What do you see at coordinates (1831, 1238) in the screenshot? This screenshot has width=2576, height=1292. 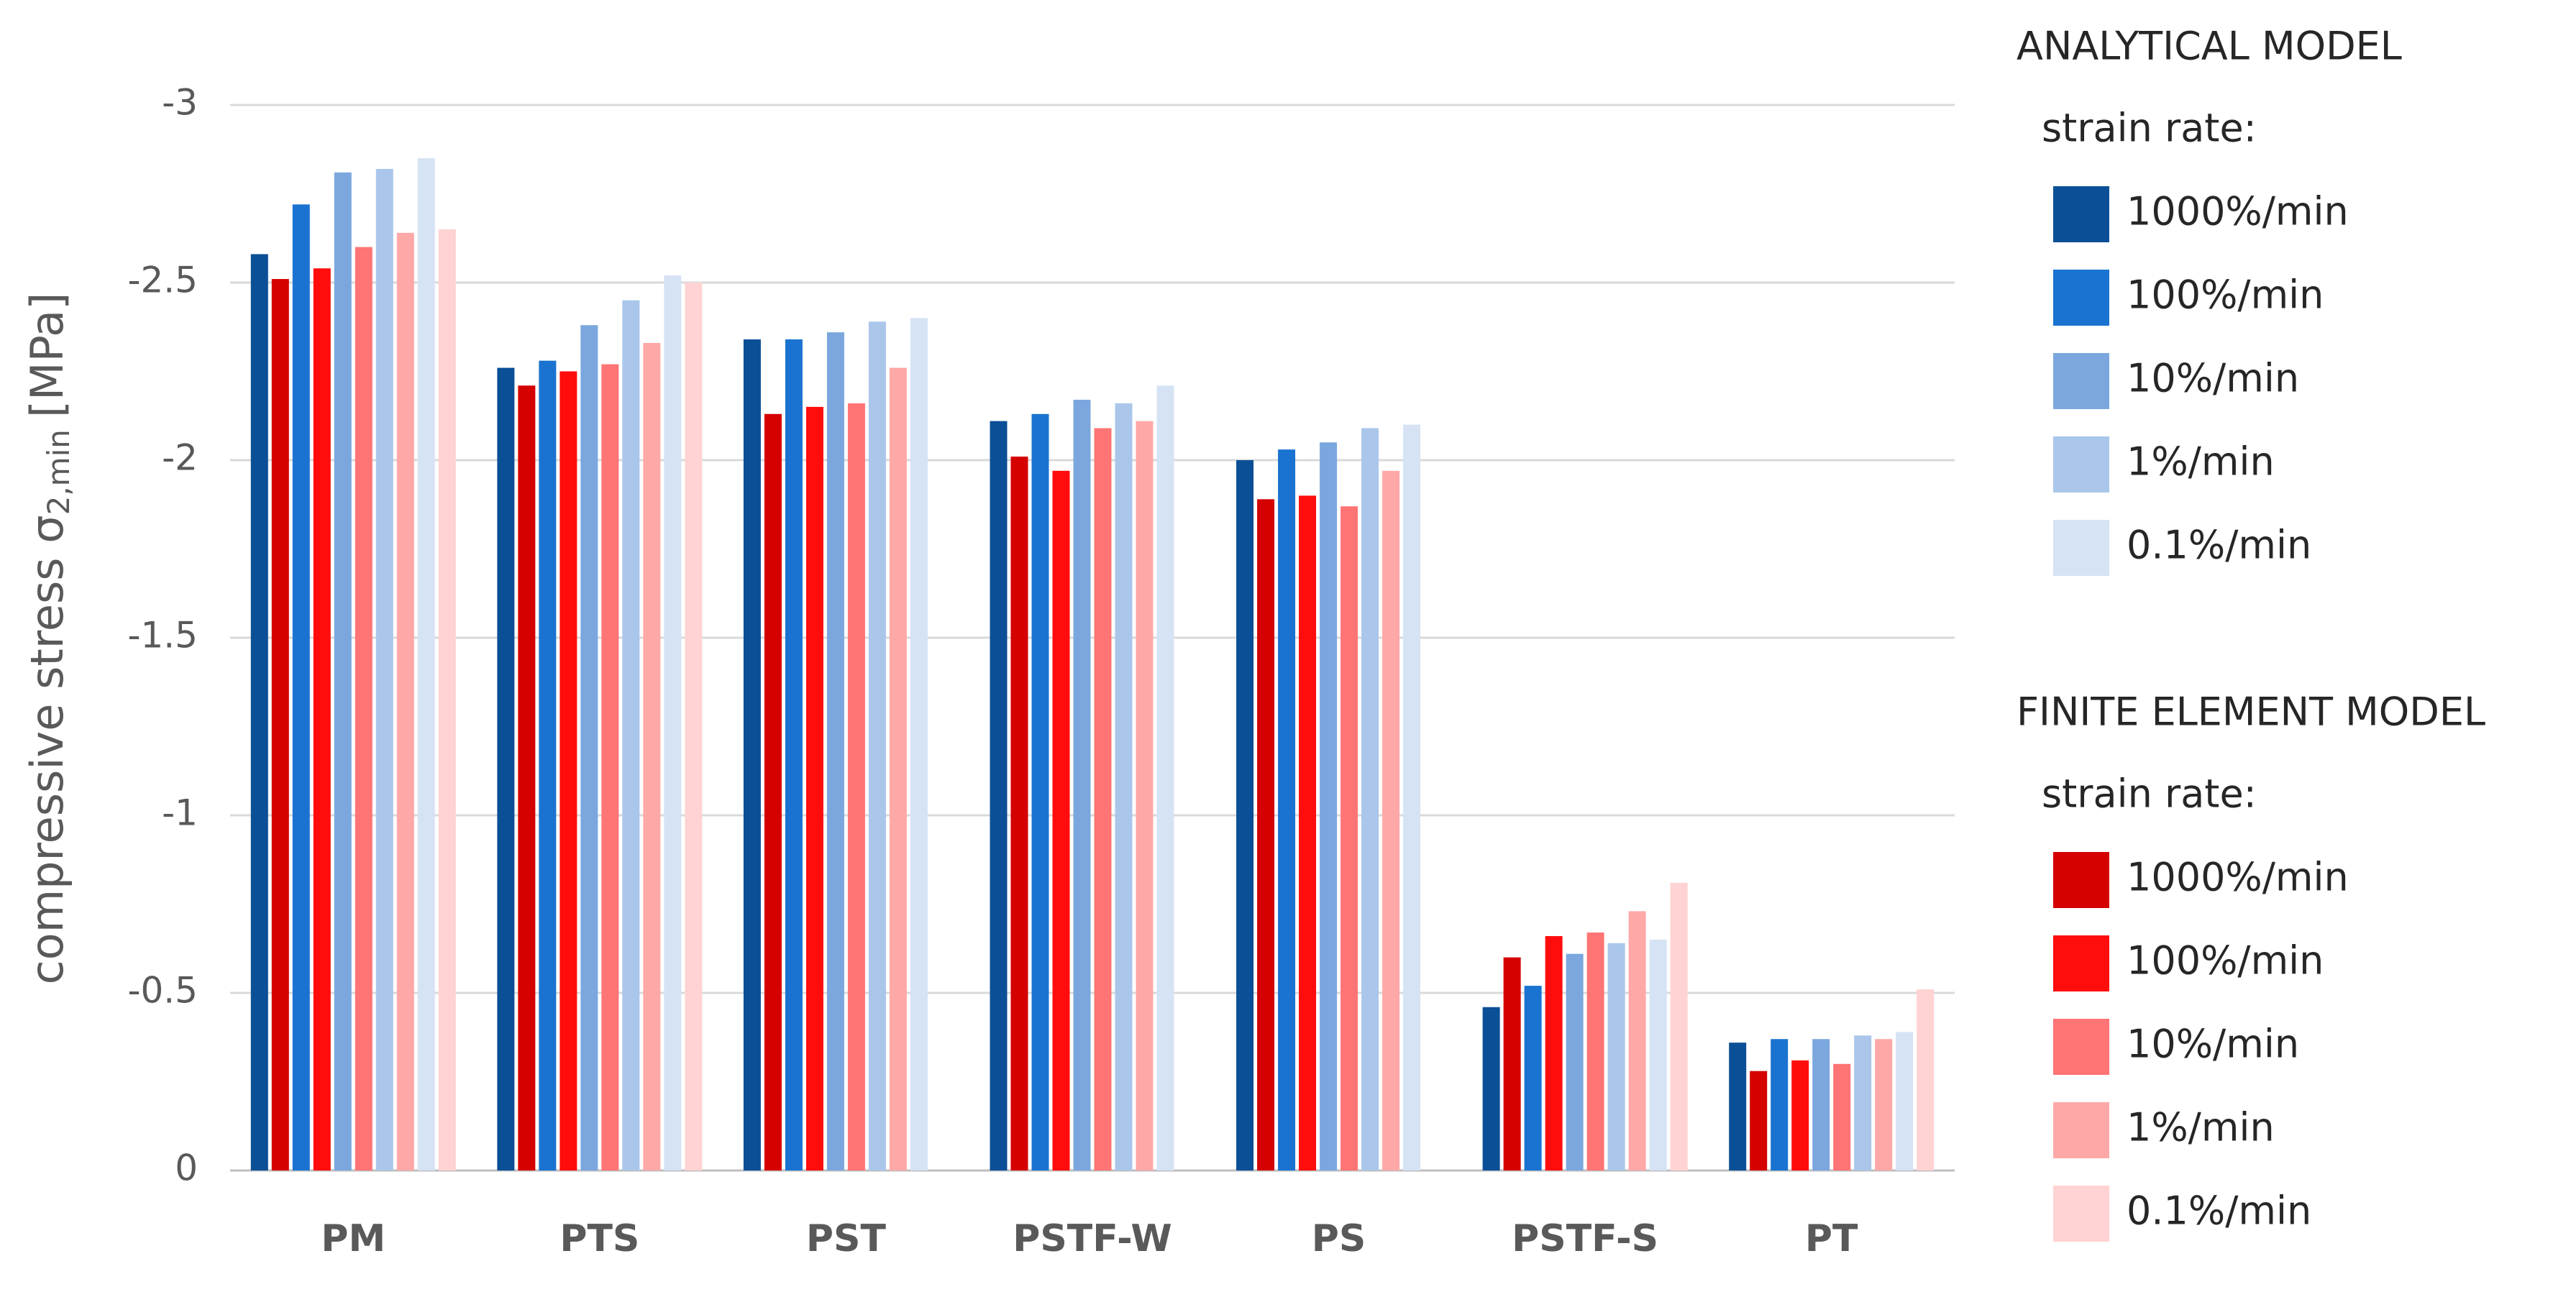 I see `x-tick-label: PT` at bounding box center [1831, 1238].